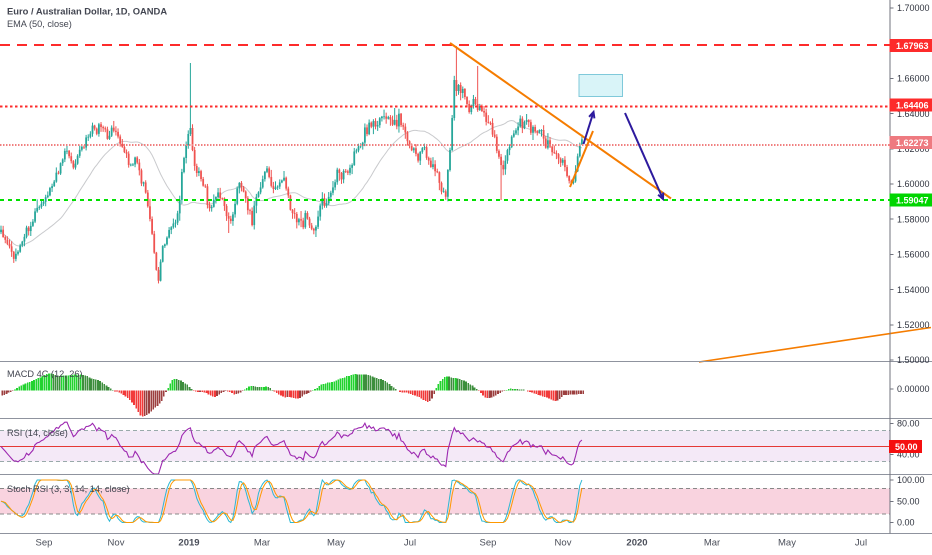  I want to click on svg-text: 1.59047, so click(912, 200).